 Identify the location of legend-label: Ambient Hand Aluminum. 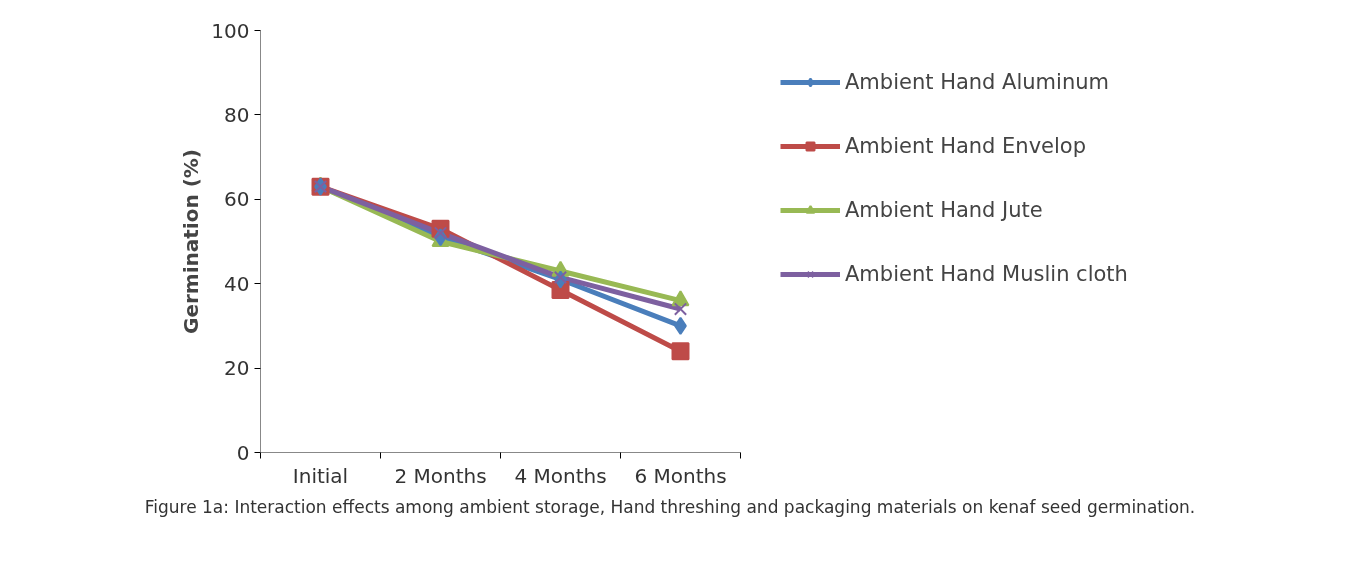
(977, 82).